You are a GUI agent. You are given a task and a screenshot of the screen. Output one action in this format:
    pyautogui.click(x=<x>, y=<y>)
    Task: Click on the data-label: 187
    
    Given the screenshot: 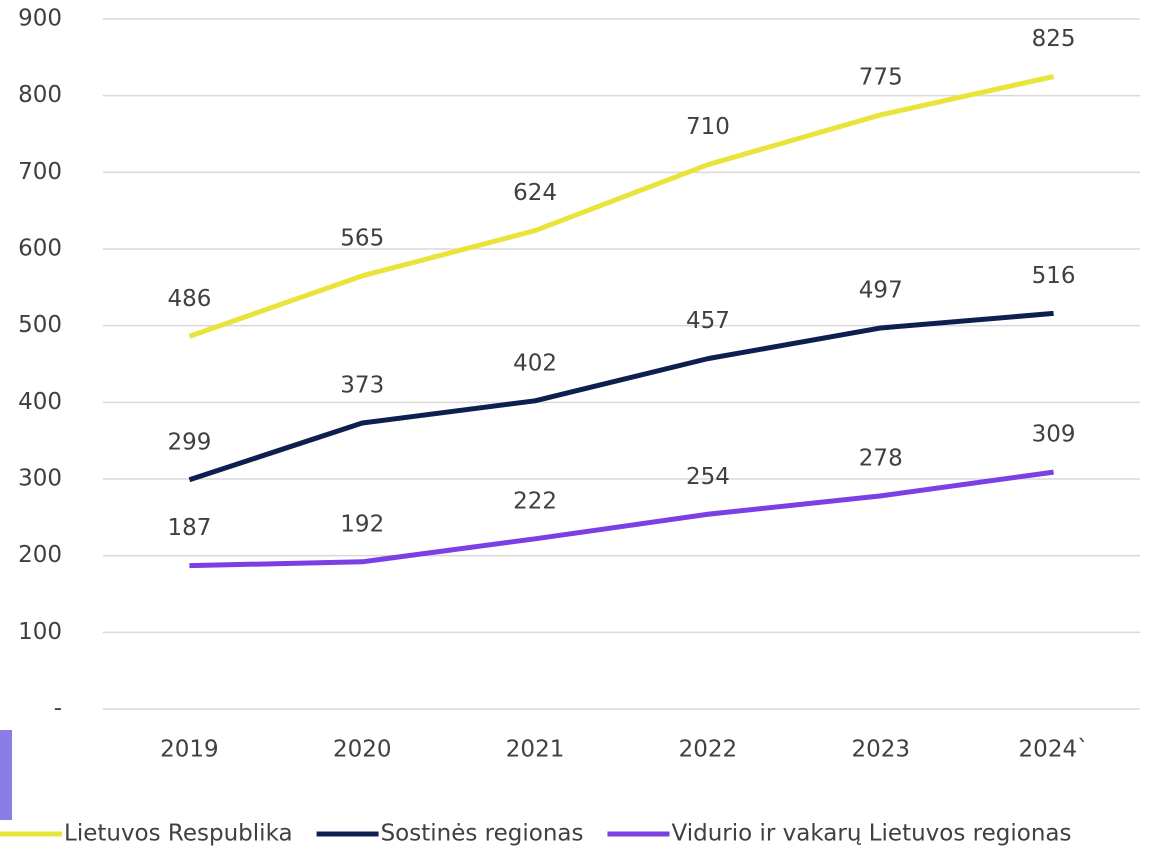 What is the action you would take?
    pyautogui.click(x=189, y=528)
    